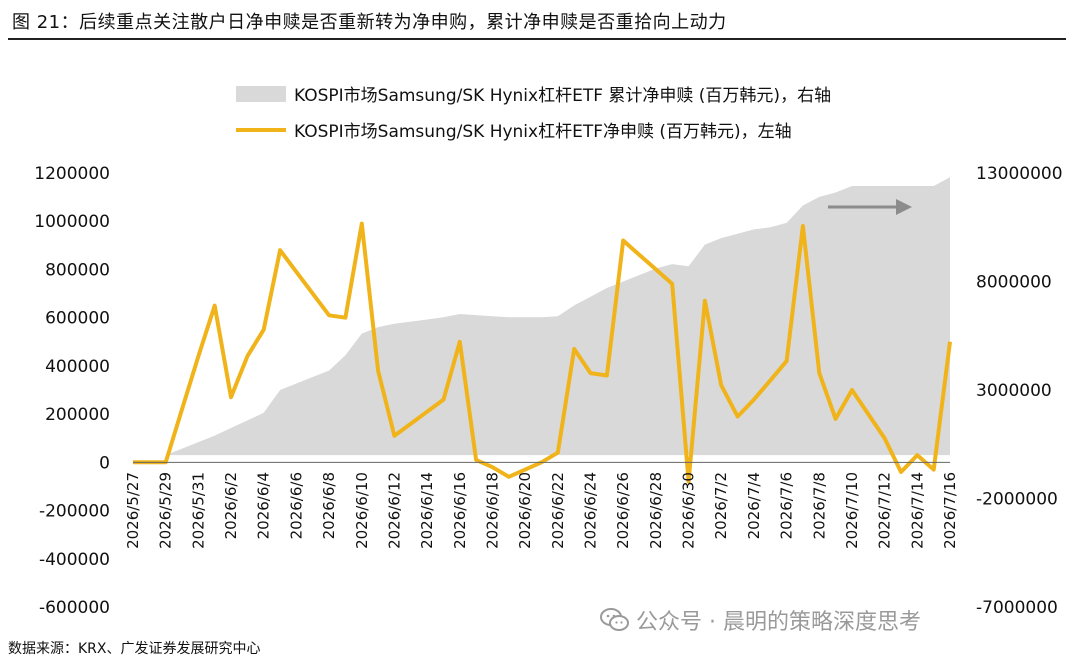 The width and height of the screenshot is (1075, 663). I want to click on x-tick-label: 2026/7/6, so click(787, 505).